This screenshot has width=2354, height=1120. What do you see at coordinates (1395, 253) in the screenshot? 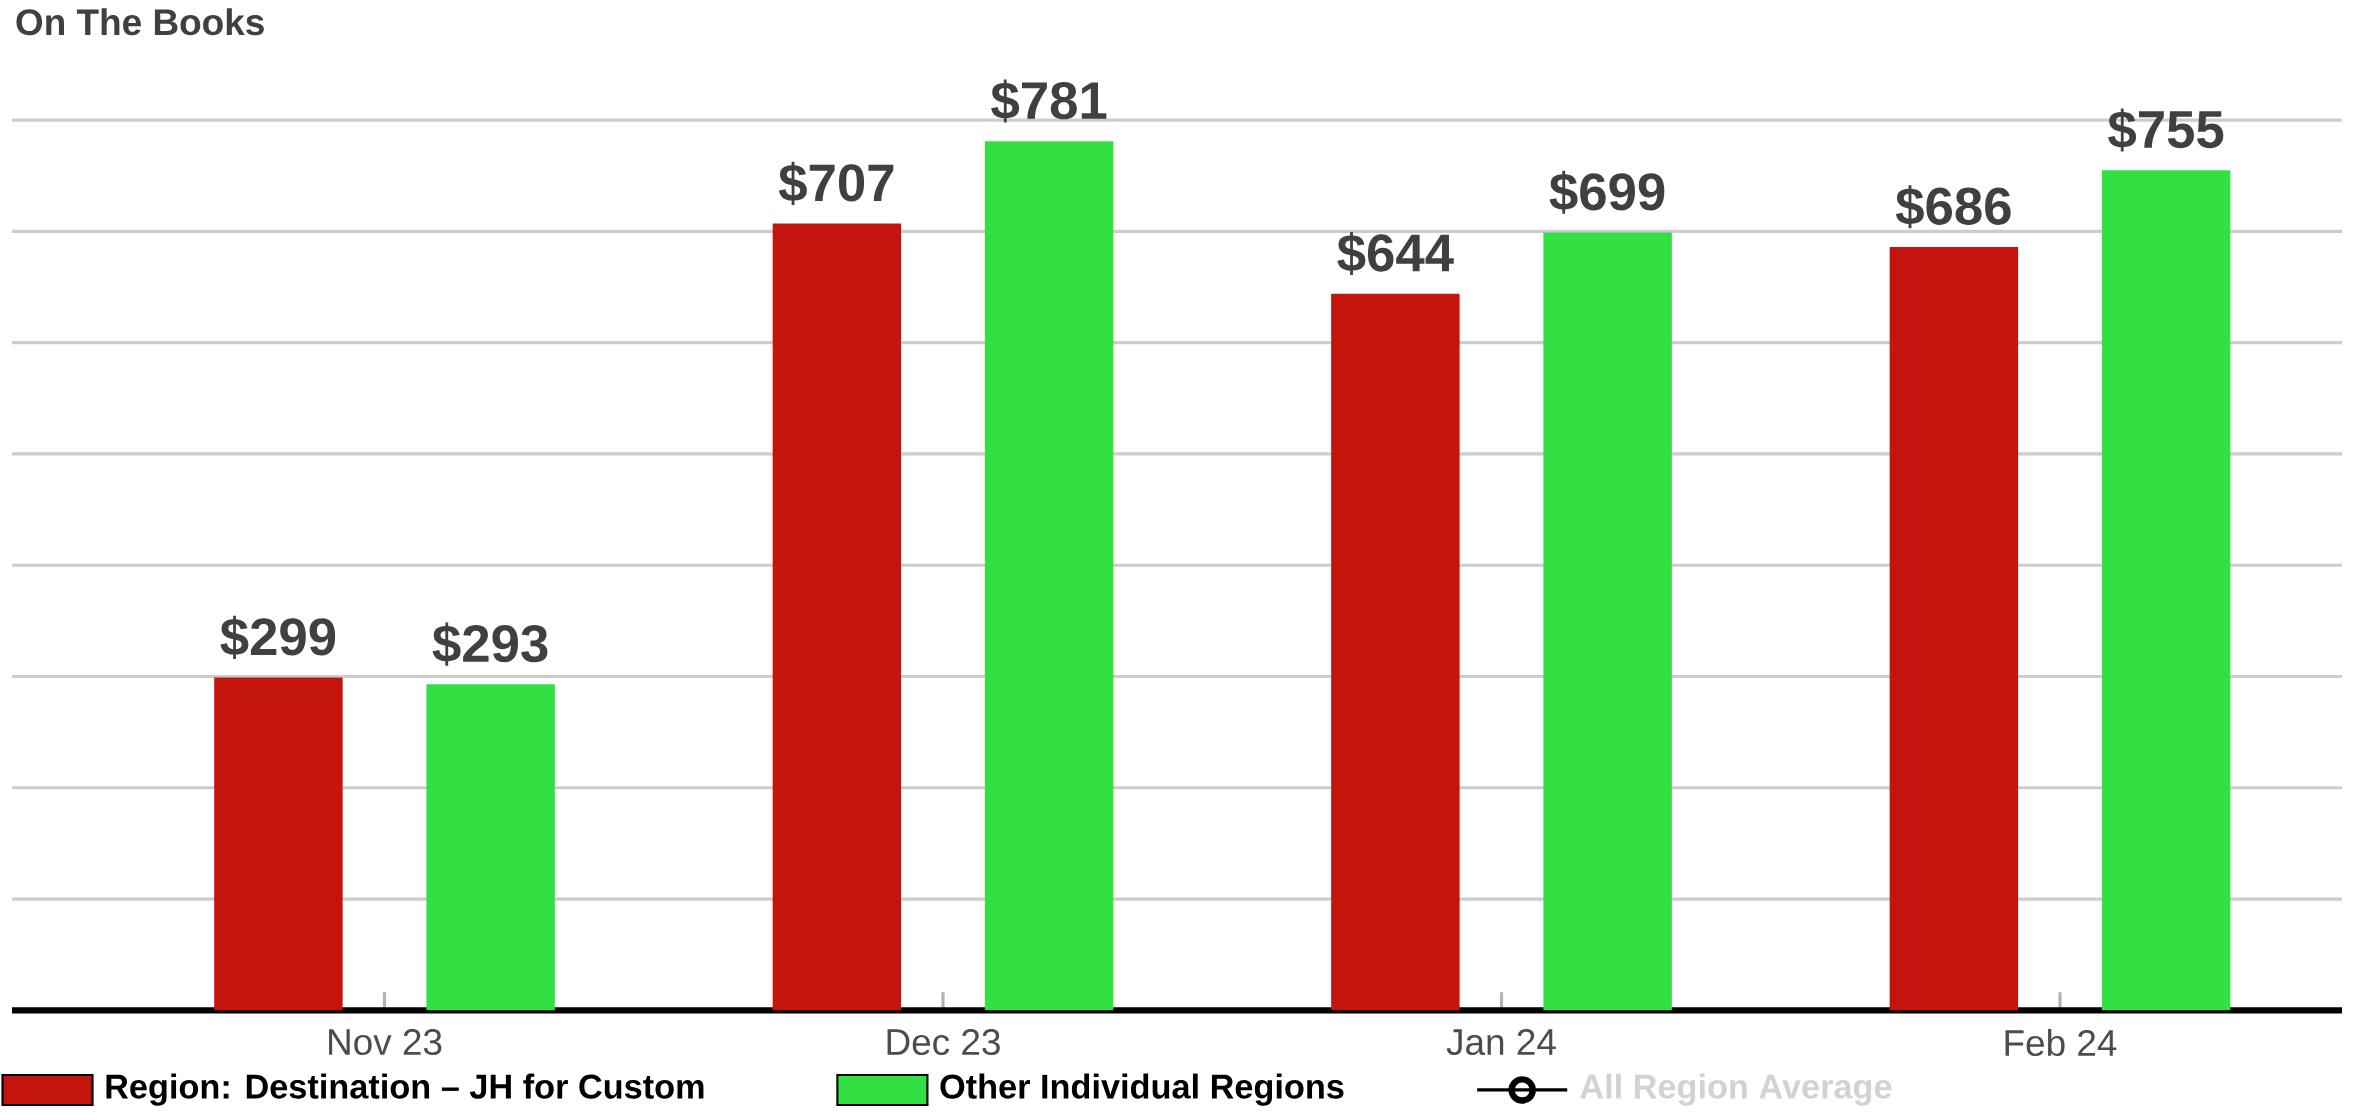
I see `data-label: $644` at bounding box center [1395, 253].